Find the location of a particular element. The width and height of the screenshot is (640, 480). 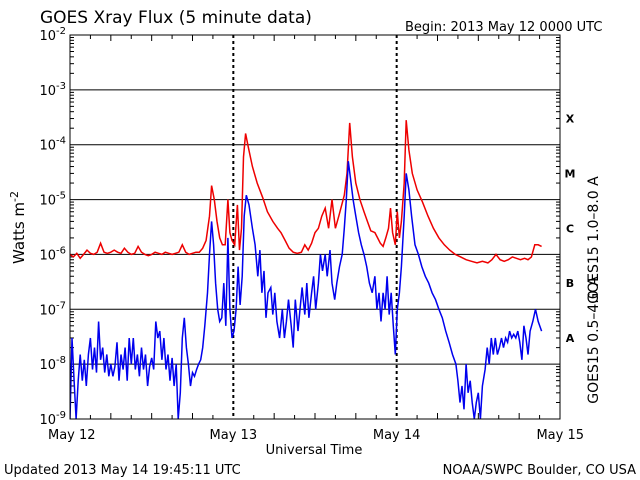

flare-class-labels: X M C B A is located at coordinates (570, 229).